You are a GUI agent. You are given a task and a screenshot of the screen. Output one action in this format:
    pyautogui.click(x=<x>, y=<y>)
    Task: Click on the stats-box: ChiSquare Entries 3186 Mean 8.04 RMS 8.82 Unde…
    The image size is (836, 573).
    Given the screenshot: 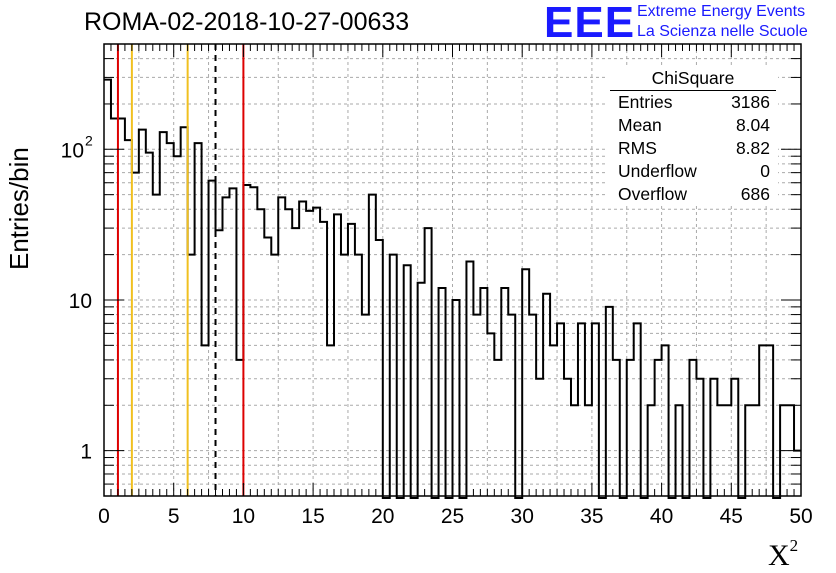 What is the action you would take?
    pyautogui.click(x=693, y=136)
    